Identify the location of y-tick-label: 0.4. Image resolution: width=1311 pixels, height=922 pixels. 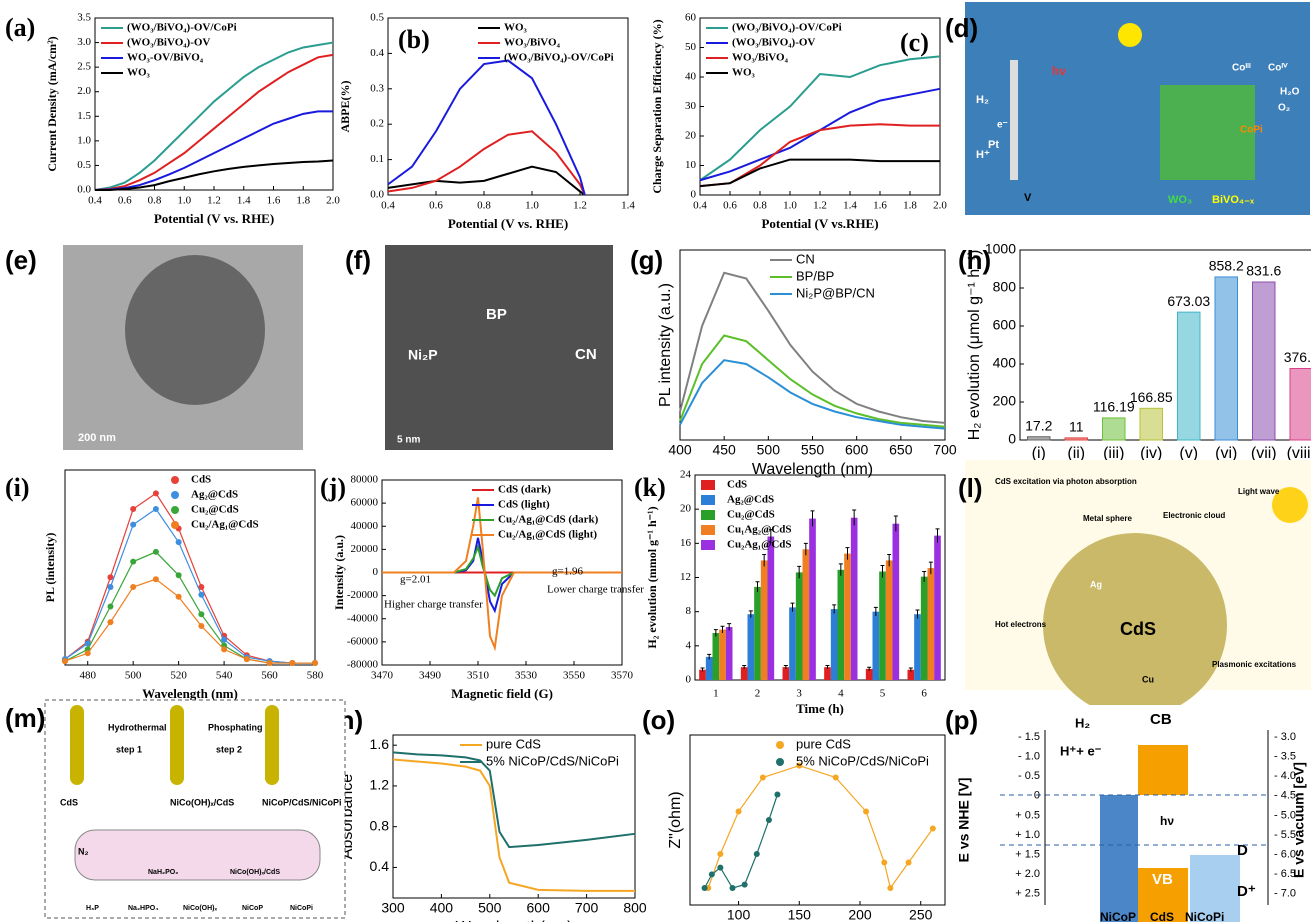
(377, 53).